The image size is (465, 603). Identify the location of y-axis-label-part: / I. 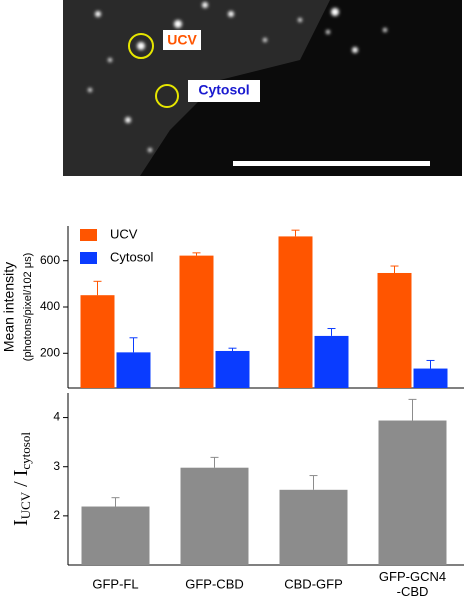
(21, 481).